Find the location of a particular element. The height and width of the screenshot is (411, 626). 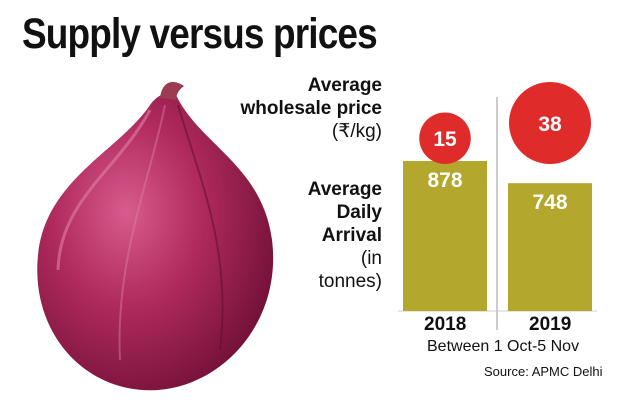

arrival-bar-label: 748 is located at coordinates (549, 202).